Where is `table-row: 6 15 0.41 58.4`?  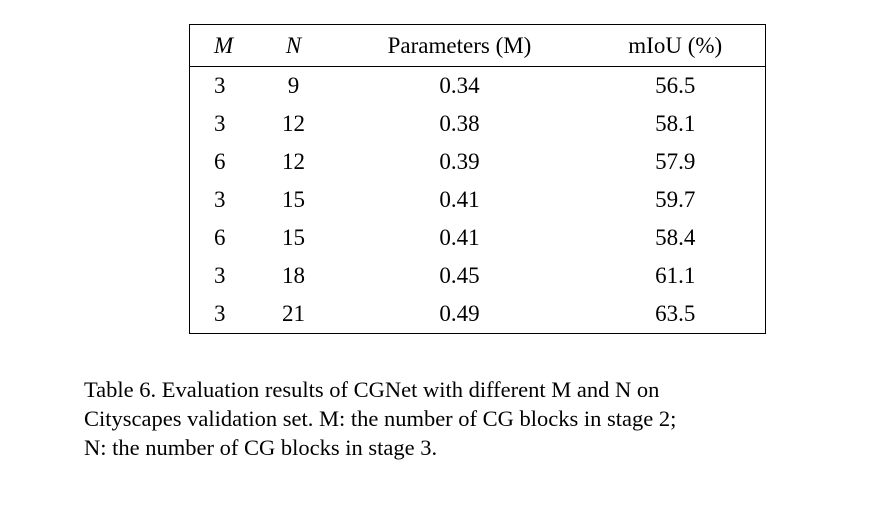
table-row: 6 15 0.41 58.4 is located at coordinates (478, 238).